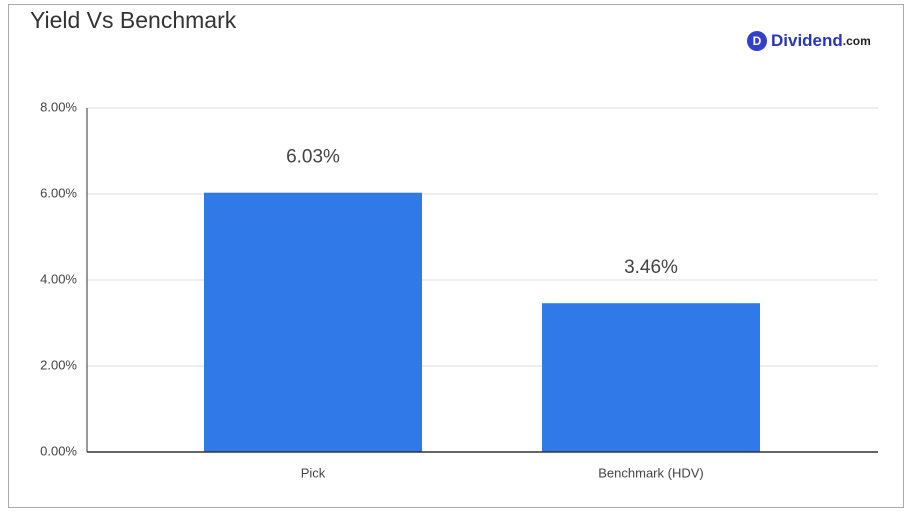 Image resolution: width=912 pixels, height=515 pixels. Describe the element at coordinates (58, 364) in the screenshot. I see `y-tick-label: 2.00%` at that location.